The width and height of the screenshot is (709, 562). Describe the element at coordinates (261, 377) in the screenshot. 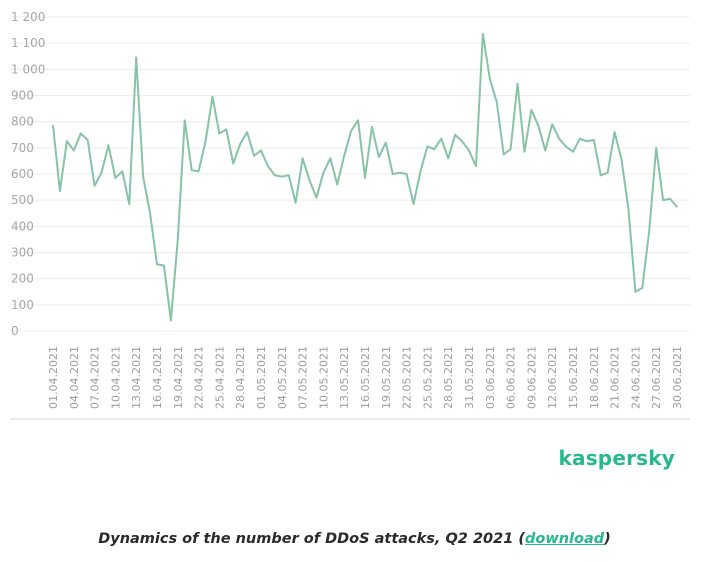

I see `x-tick-label: 01.05.2021` at that location.